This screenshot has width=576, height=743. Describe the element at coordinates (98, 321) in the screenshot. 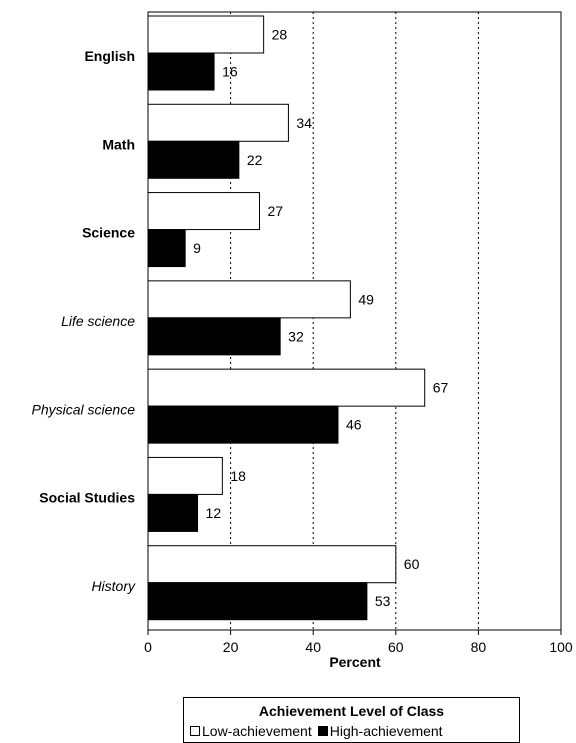

I see `category-label-3: Life science` at that location.